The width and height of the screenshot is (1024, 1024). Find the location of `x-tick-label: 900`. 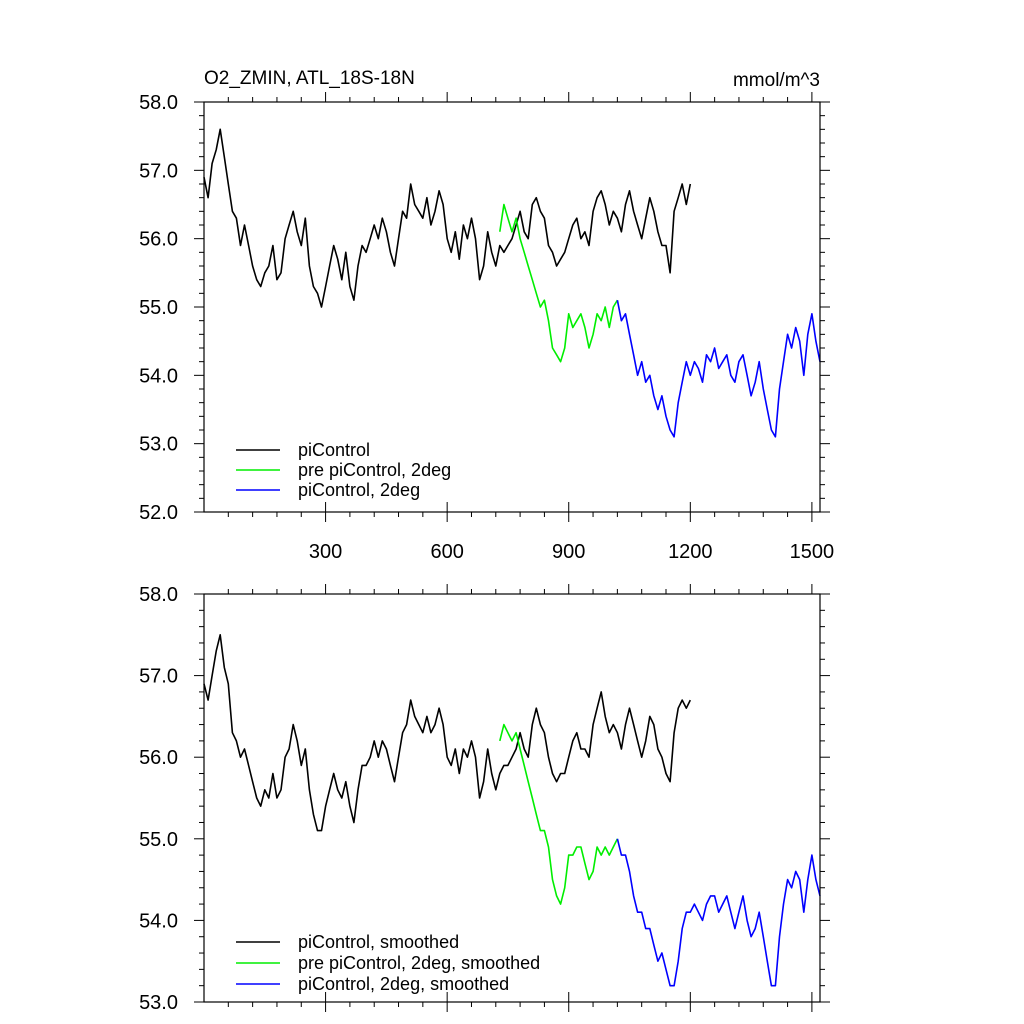

x-tick-label: 900 is located at coordinates (568, 552).